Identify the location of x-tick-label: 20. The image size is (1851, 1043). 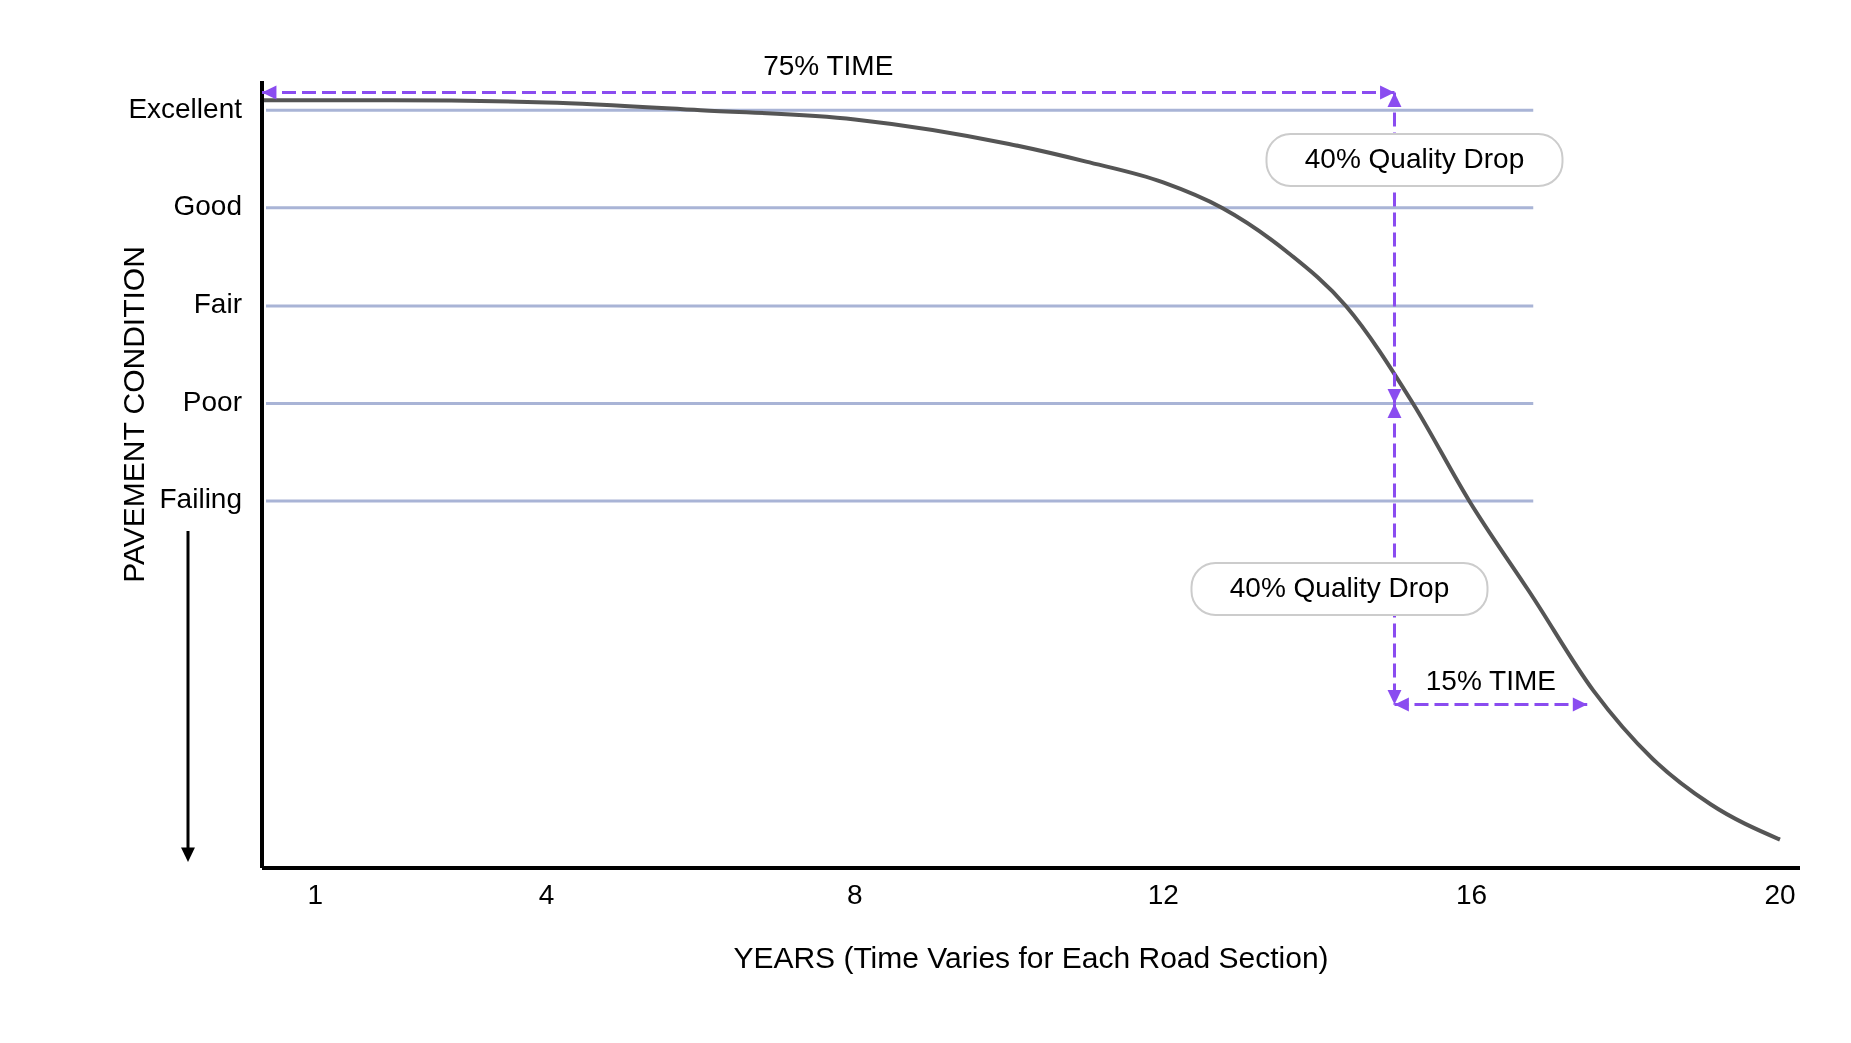
(1780, 894).